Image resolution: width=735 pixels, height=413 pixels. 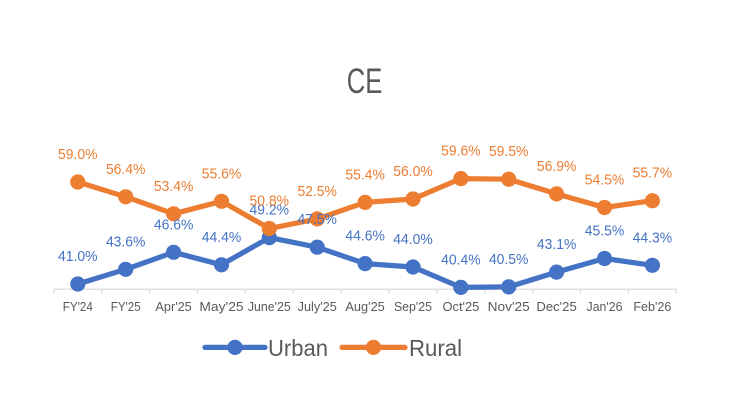 What do you see at coordinates (509, 260) in the screenshot?
I see `svg-text: 40.5%` at bounding box center [509, 260].